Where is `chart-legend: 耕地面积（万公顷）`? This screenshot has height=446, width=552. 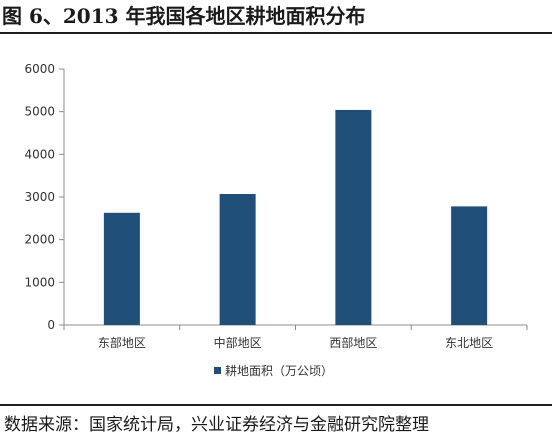 chart-legend: 耕地面积（万公顷） is located at coordinates (273, 370).